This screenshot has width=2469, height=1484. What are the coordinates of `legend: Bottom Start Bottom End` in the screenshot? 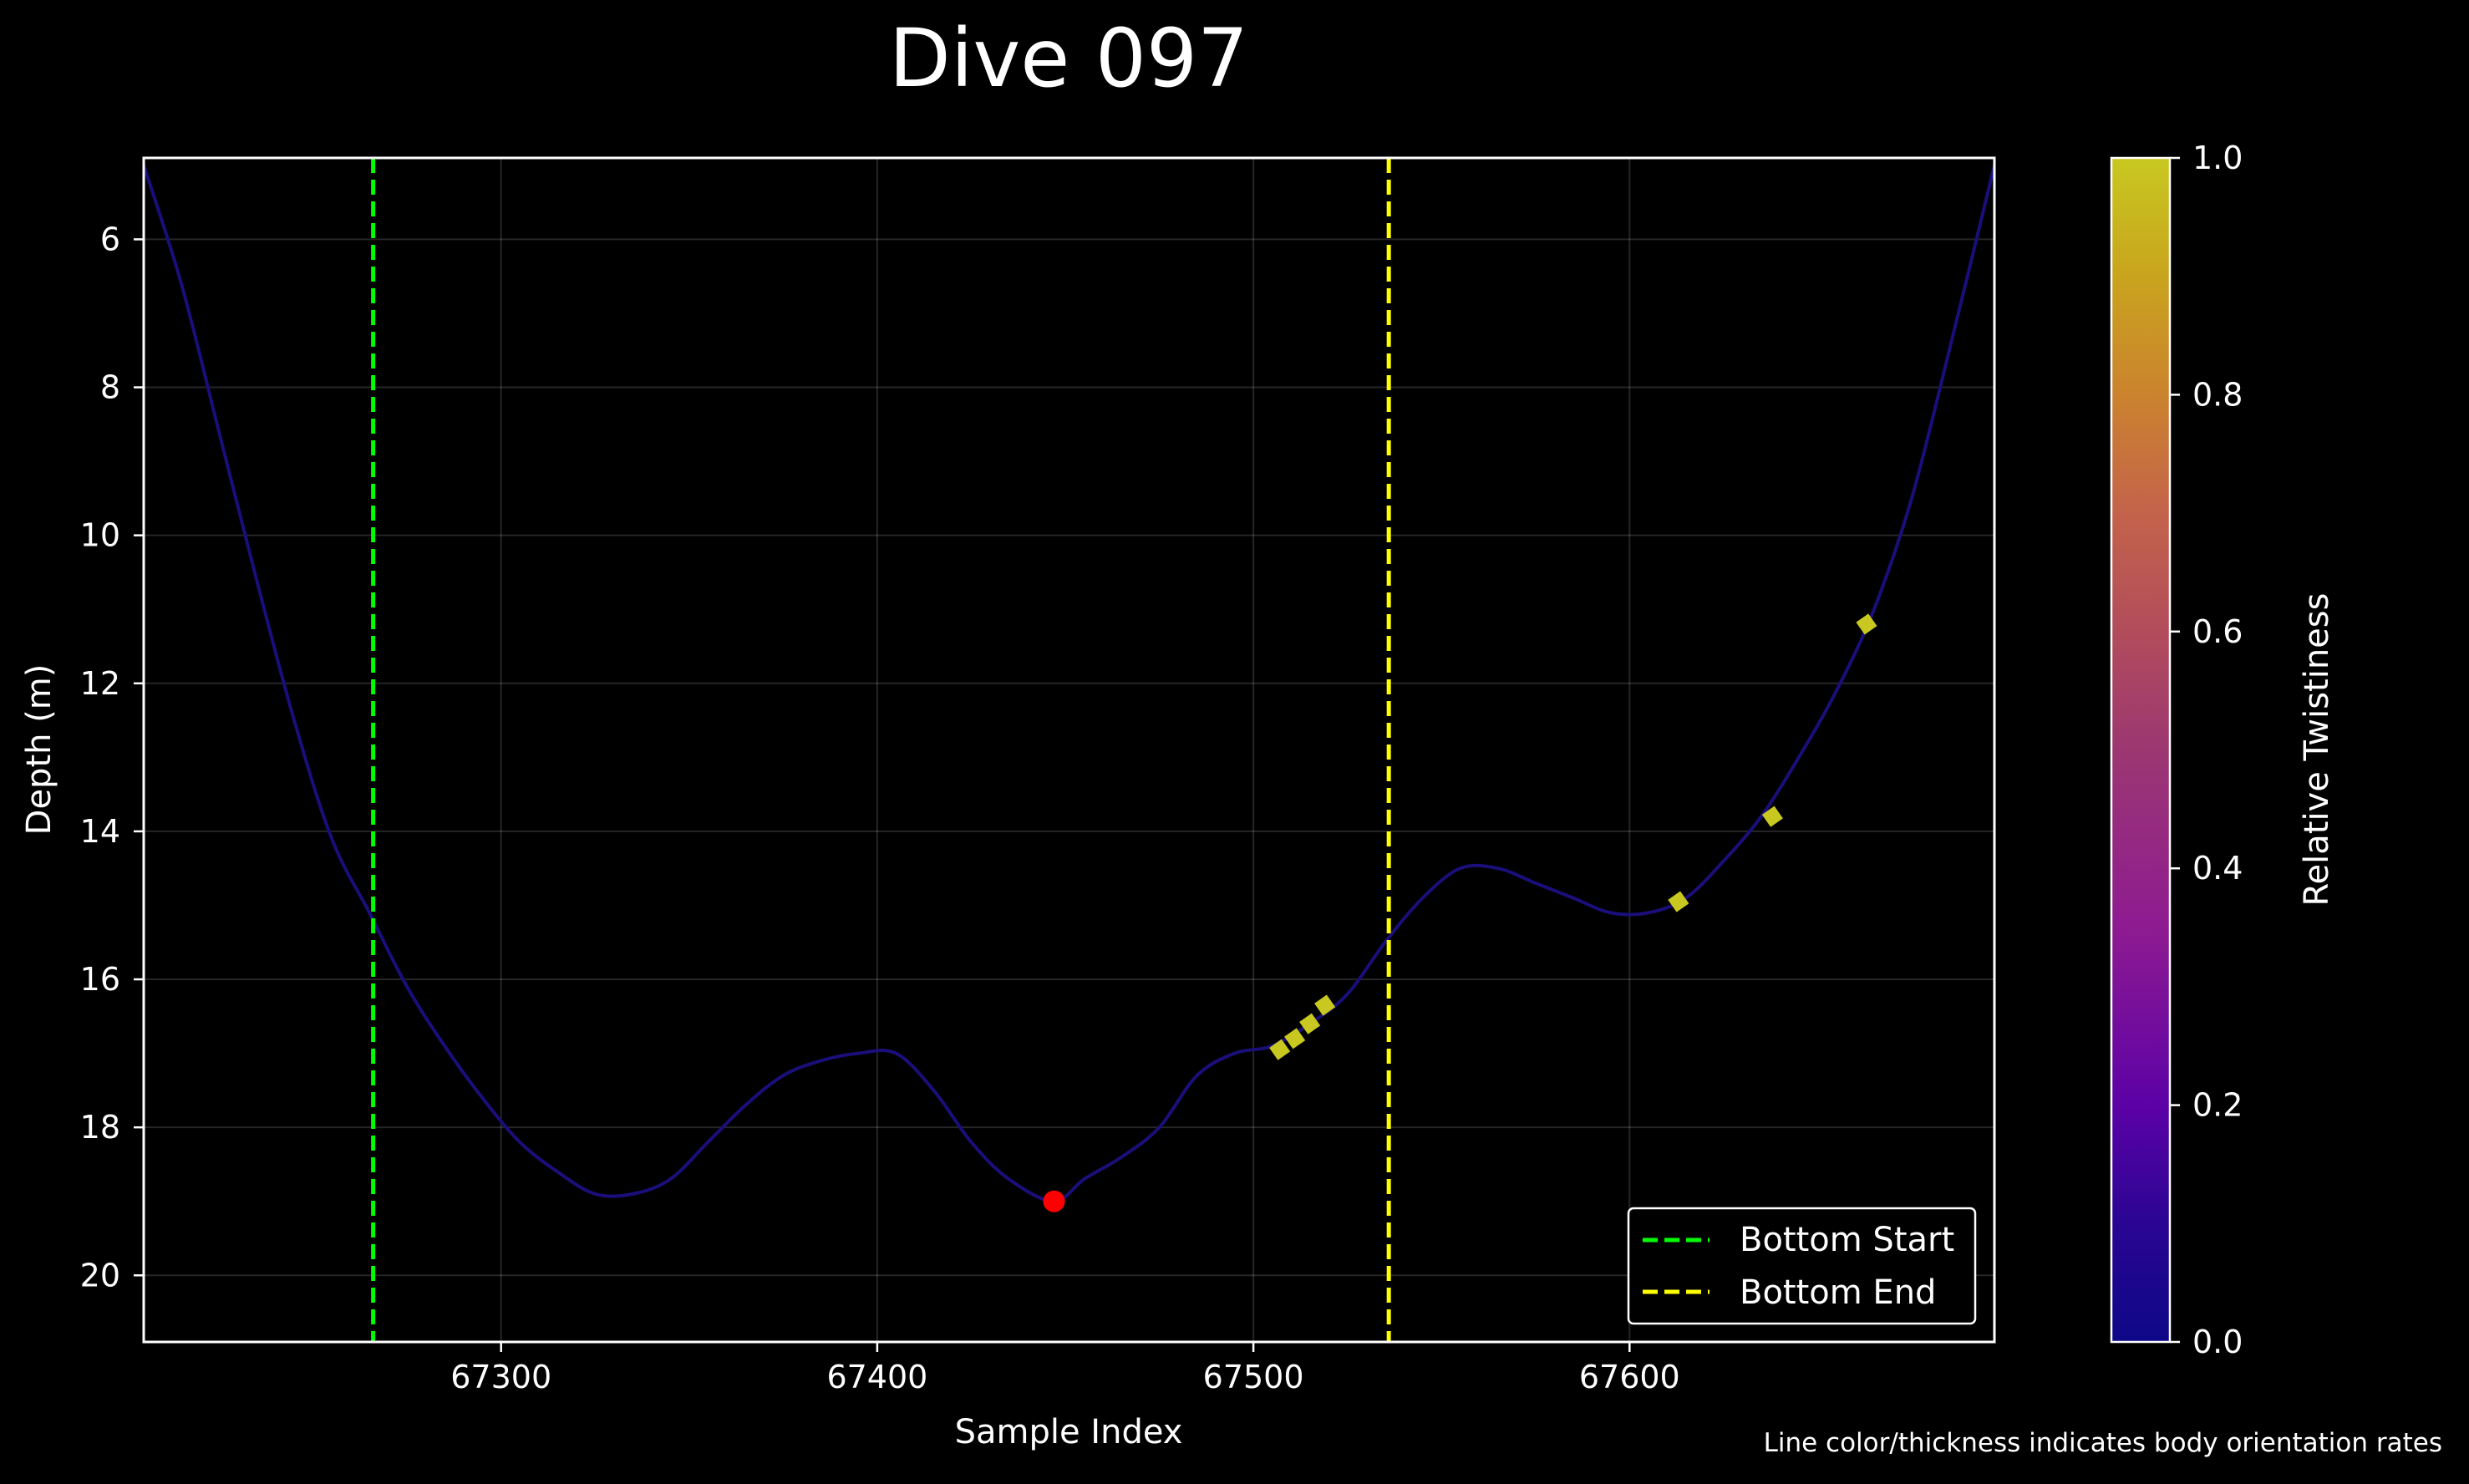 It's located at (1802, 1266).